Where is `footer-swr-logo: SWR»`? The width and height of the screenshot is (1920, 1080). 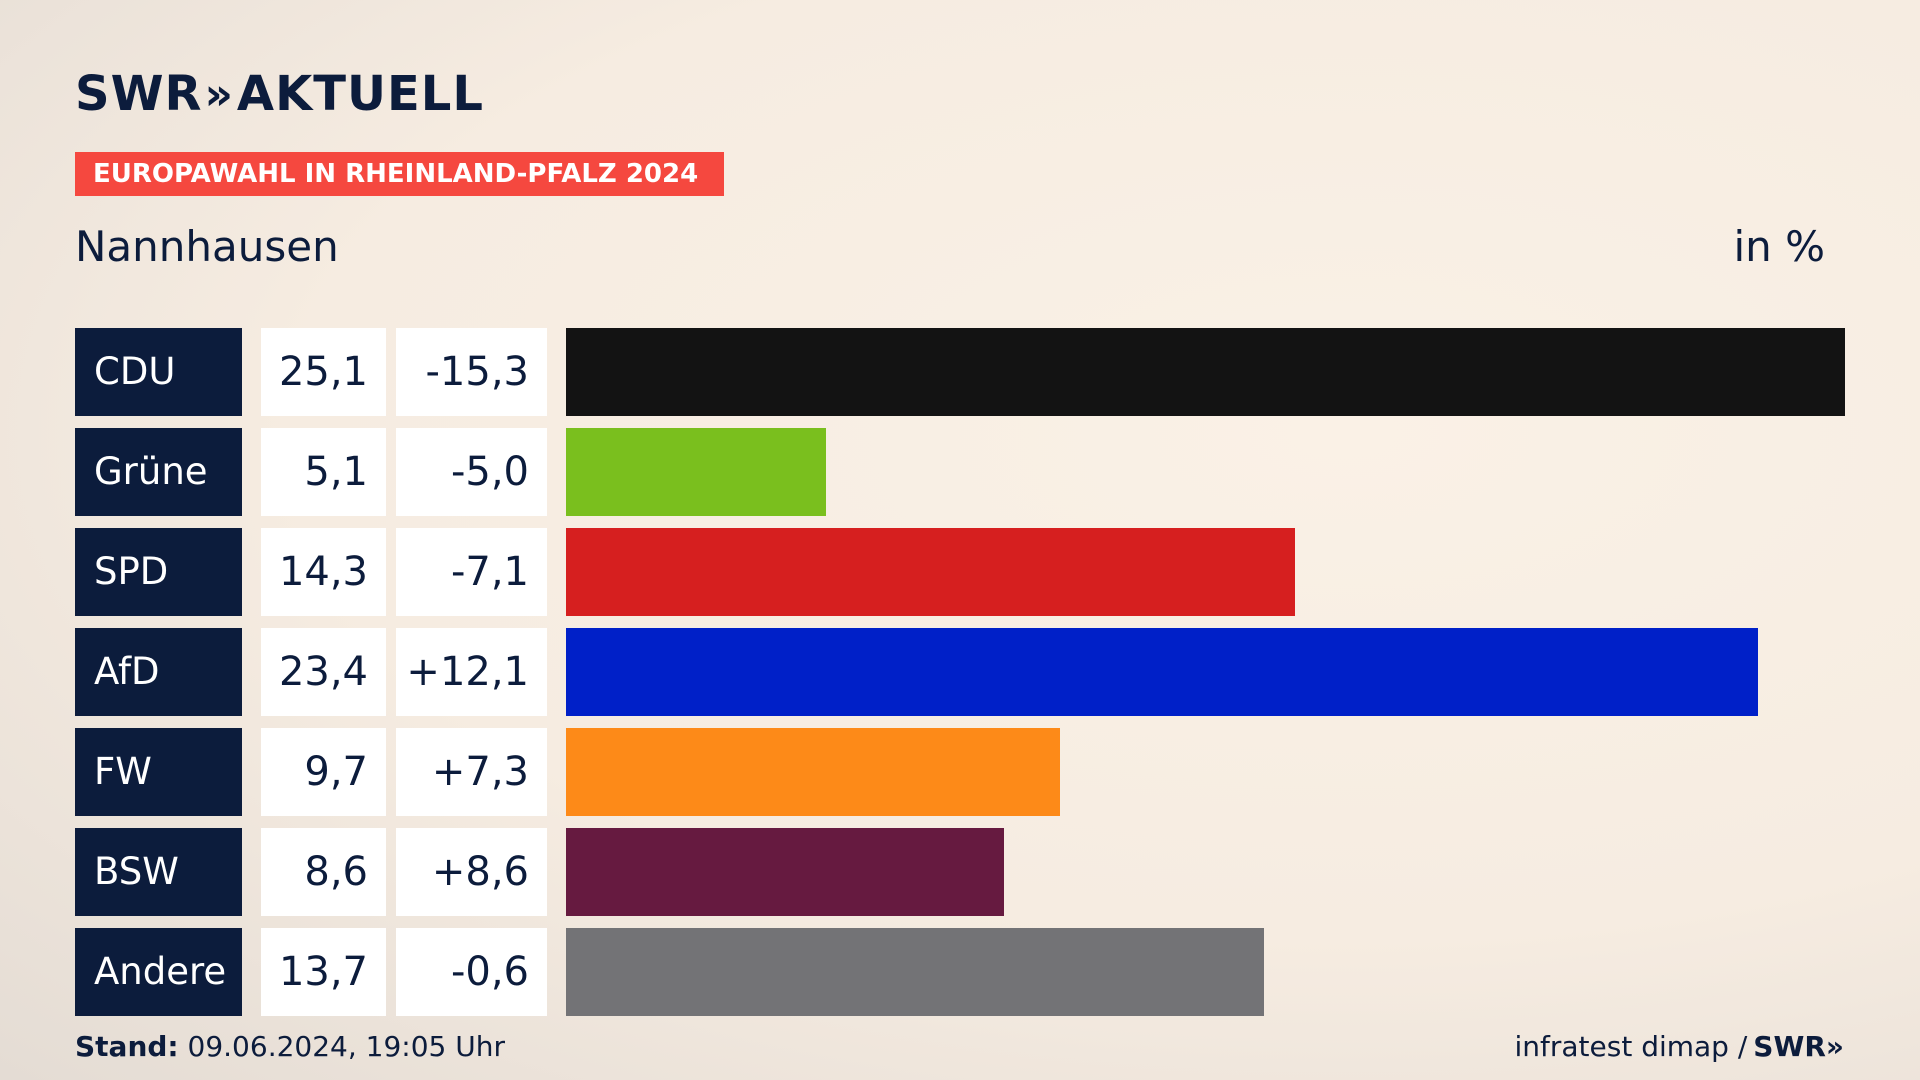
footer-swr-logo: SWR» is located at coordinates (1798, 1046).